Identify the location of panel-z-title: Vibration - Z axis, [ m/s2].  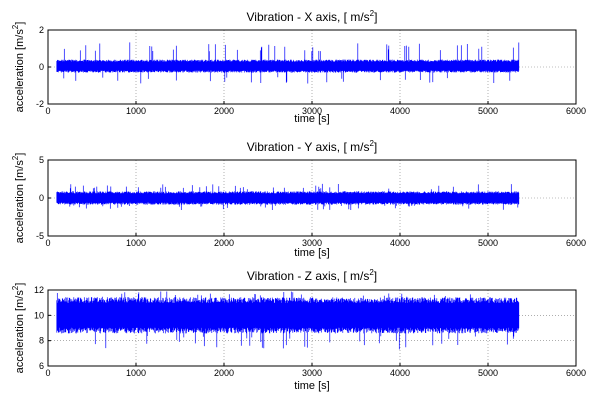
(312, 275).